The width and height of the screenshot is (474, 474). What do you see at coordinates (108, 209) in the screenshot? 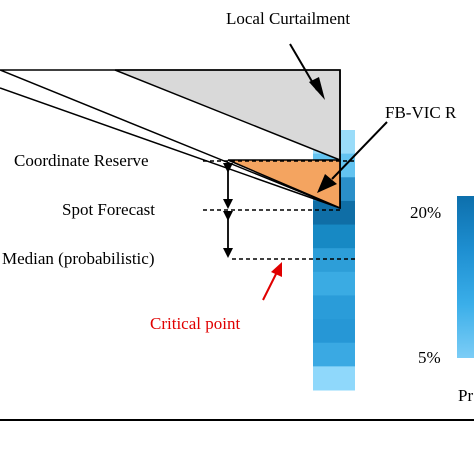
I see `spot-forecast-label: Spot Forecast` at bounding box center [108, 209].